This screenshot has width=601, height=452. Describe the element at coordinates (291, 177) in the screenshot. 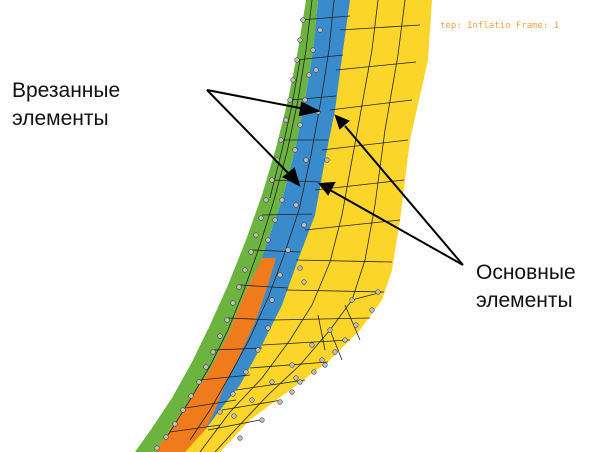

I see `arrow-head-embedded-lower` at that location.